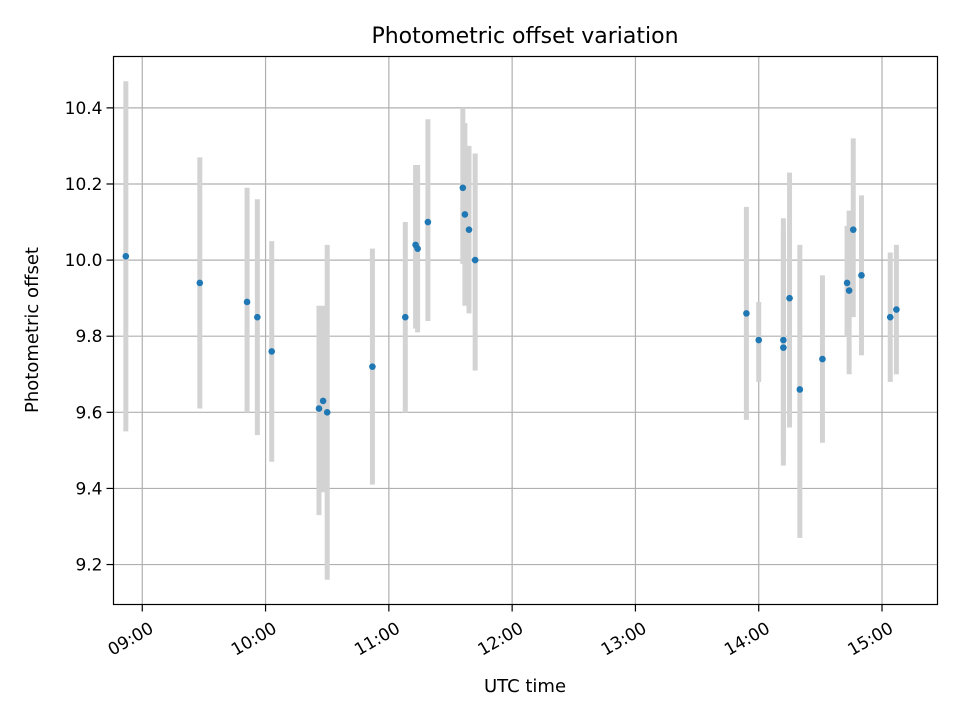 Image resolution: width=960 pixels, height=720 pixels. I want to click on y-tick-label: 9.2, so click(88, 566).